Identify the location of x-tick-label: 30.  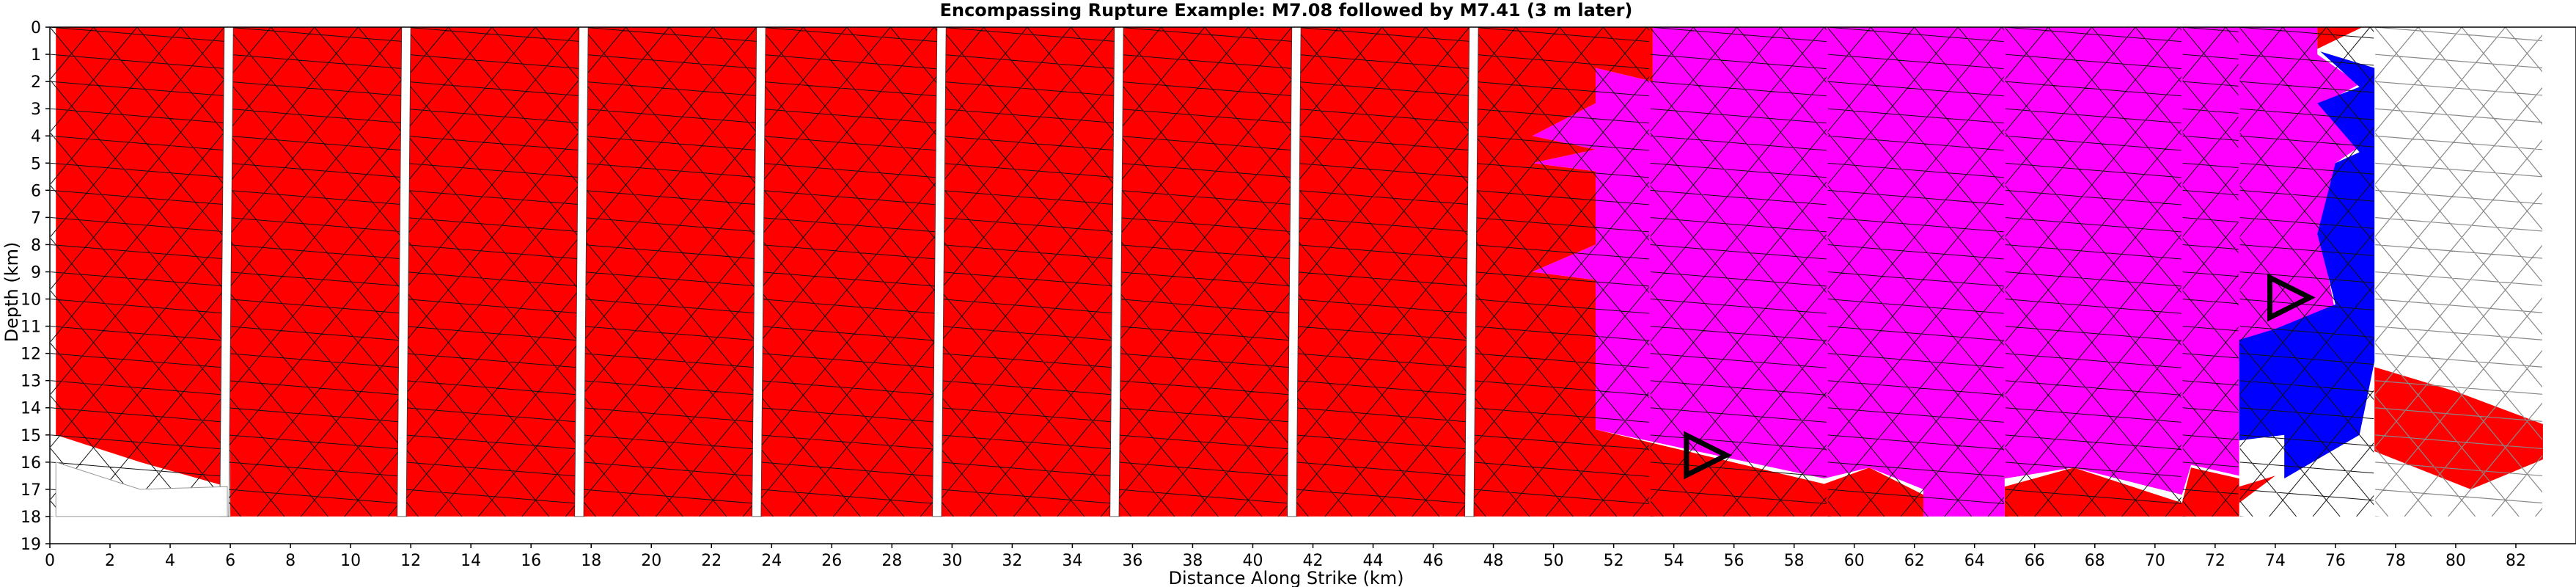
(952, 561).